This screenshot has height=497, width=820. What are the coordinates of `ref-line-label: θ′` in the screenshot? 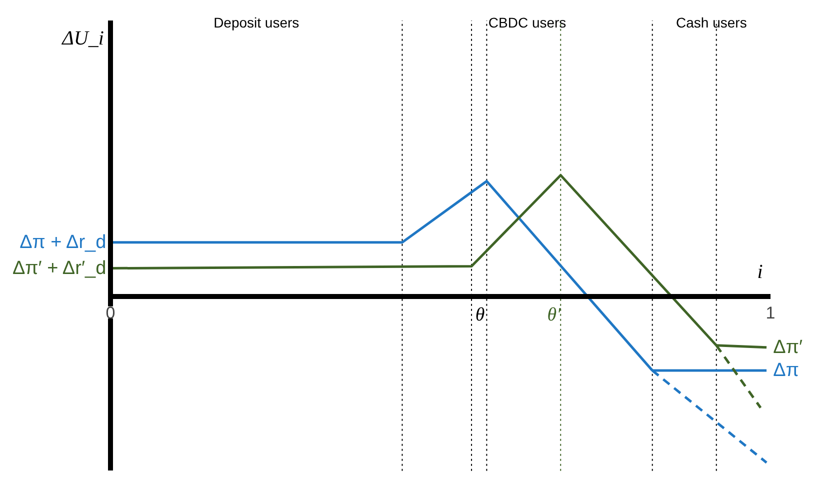 It's located at (554, 315).